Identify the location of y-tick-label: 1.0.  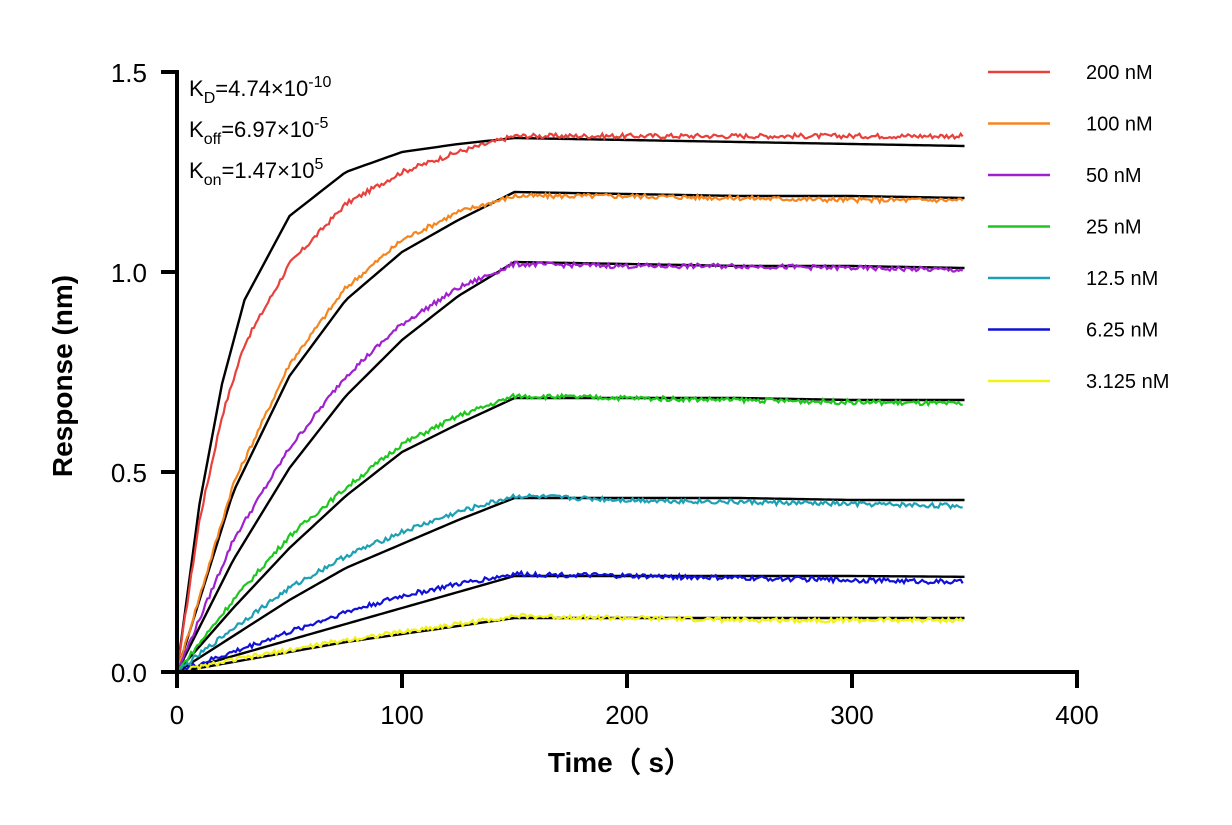
(129, 273).